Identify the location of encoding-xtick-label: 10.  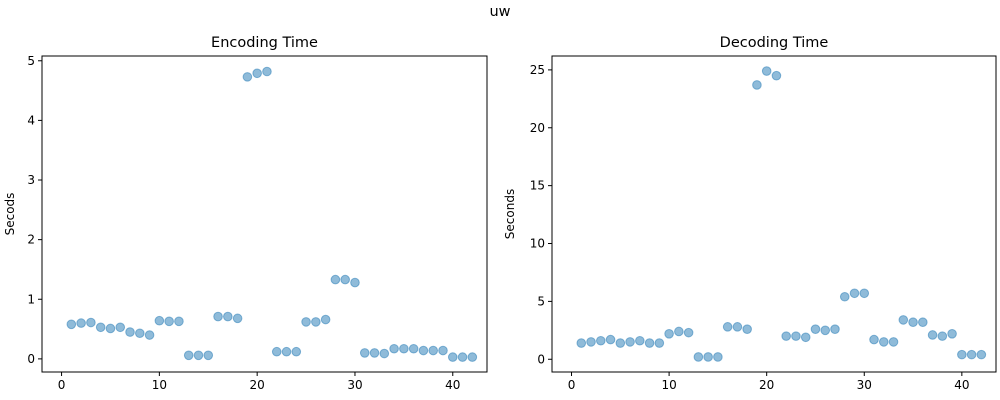
(159, 385).